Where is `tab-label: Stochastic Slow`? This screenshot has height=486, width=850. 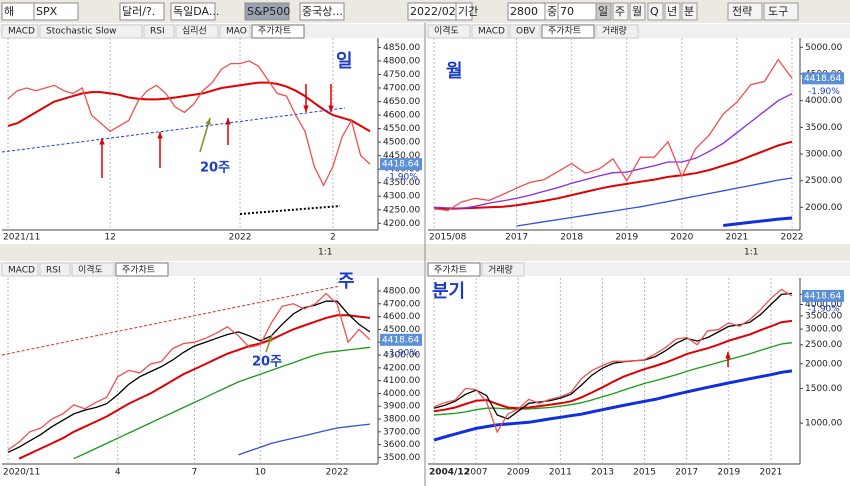 tab-label: Stochastic Slow is located at coordinates (81, 32).